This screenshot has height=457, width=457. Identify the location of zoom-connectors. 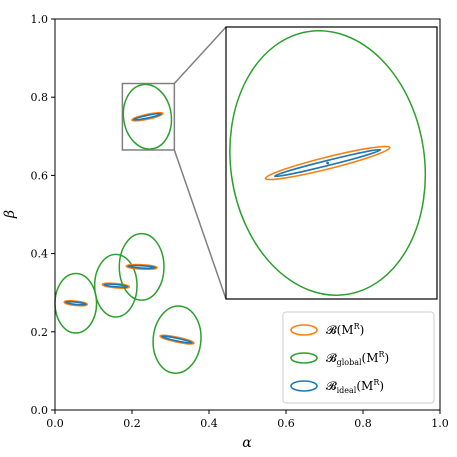
(200, 163).